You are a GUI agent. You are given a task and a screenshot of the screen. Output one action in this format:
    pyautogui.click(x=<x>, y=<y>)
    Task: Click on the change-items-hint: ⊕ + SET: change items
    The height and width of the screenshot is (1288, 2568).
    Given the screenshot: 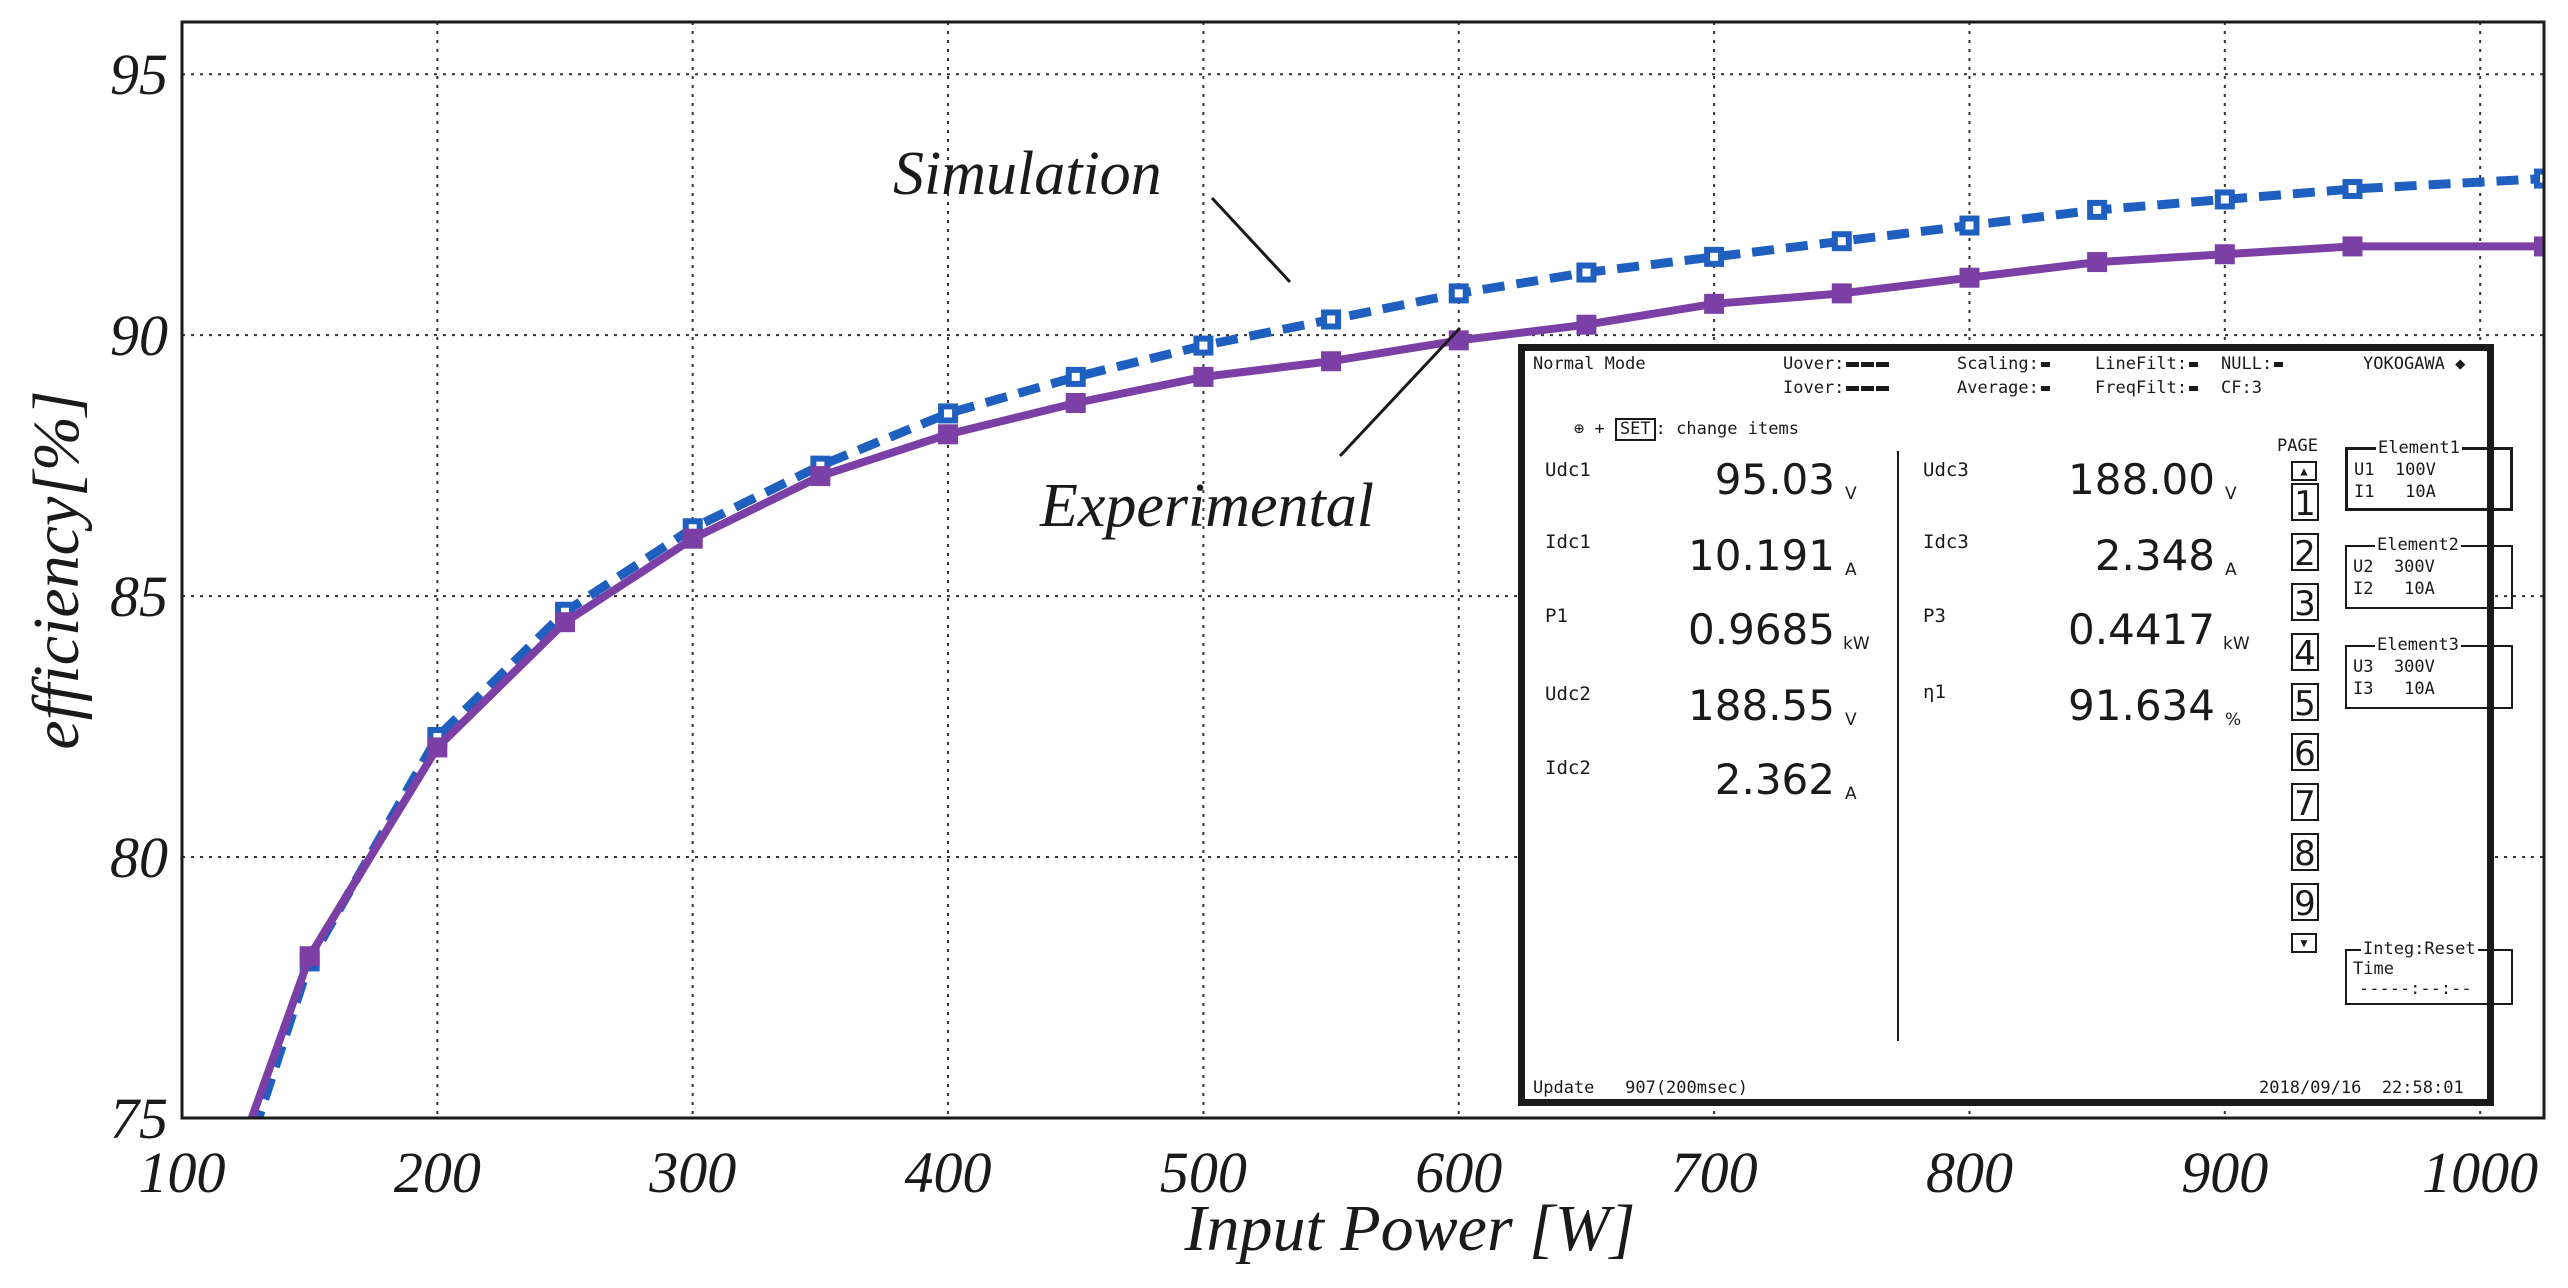 What is the action you would take?
    pyautogui.click(x=1686, y=429)
    